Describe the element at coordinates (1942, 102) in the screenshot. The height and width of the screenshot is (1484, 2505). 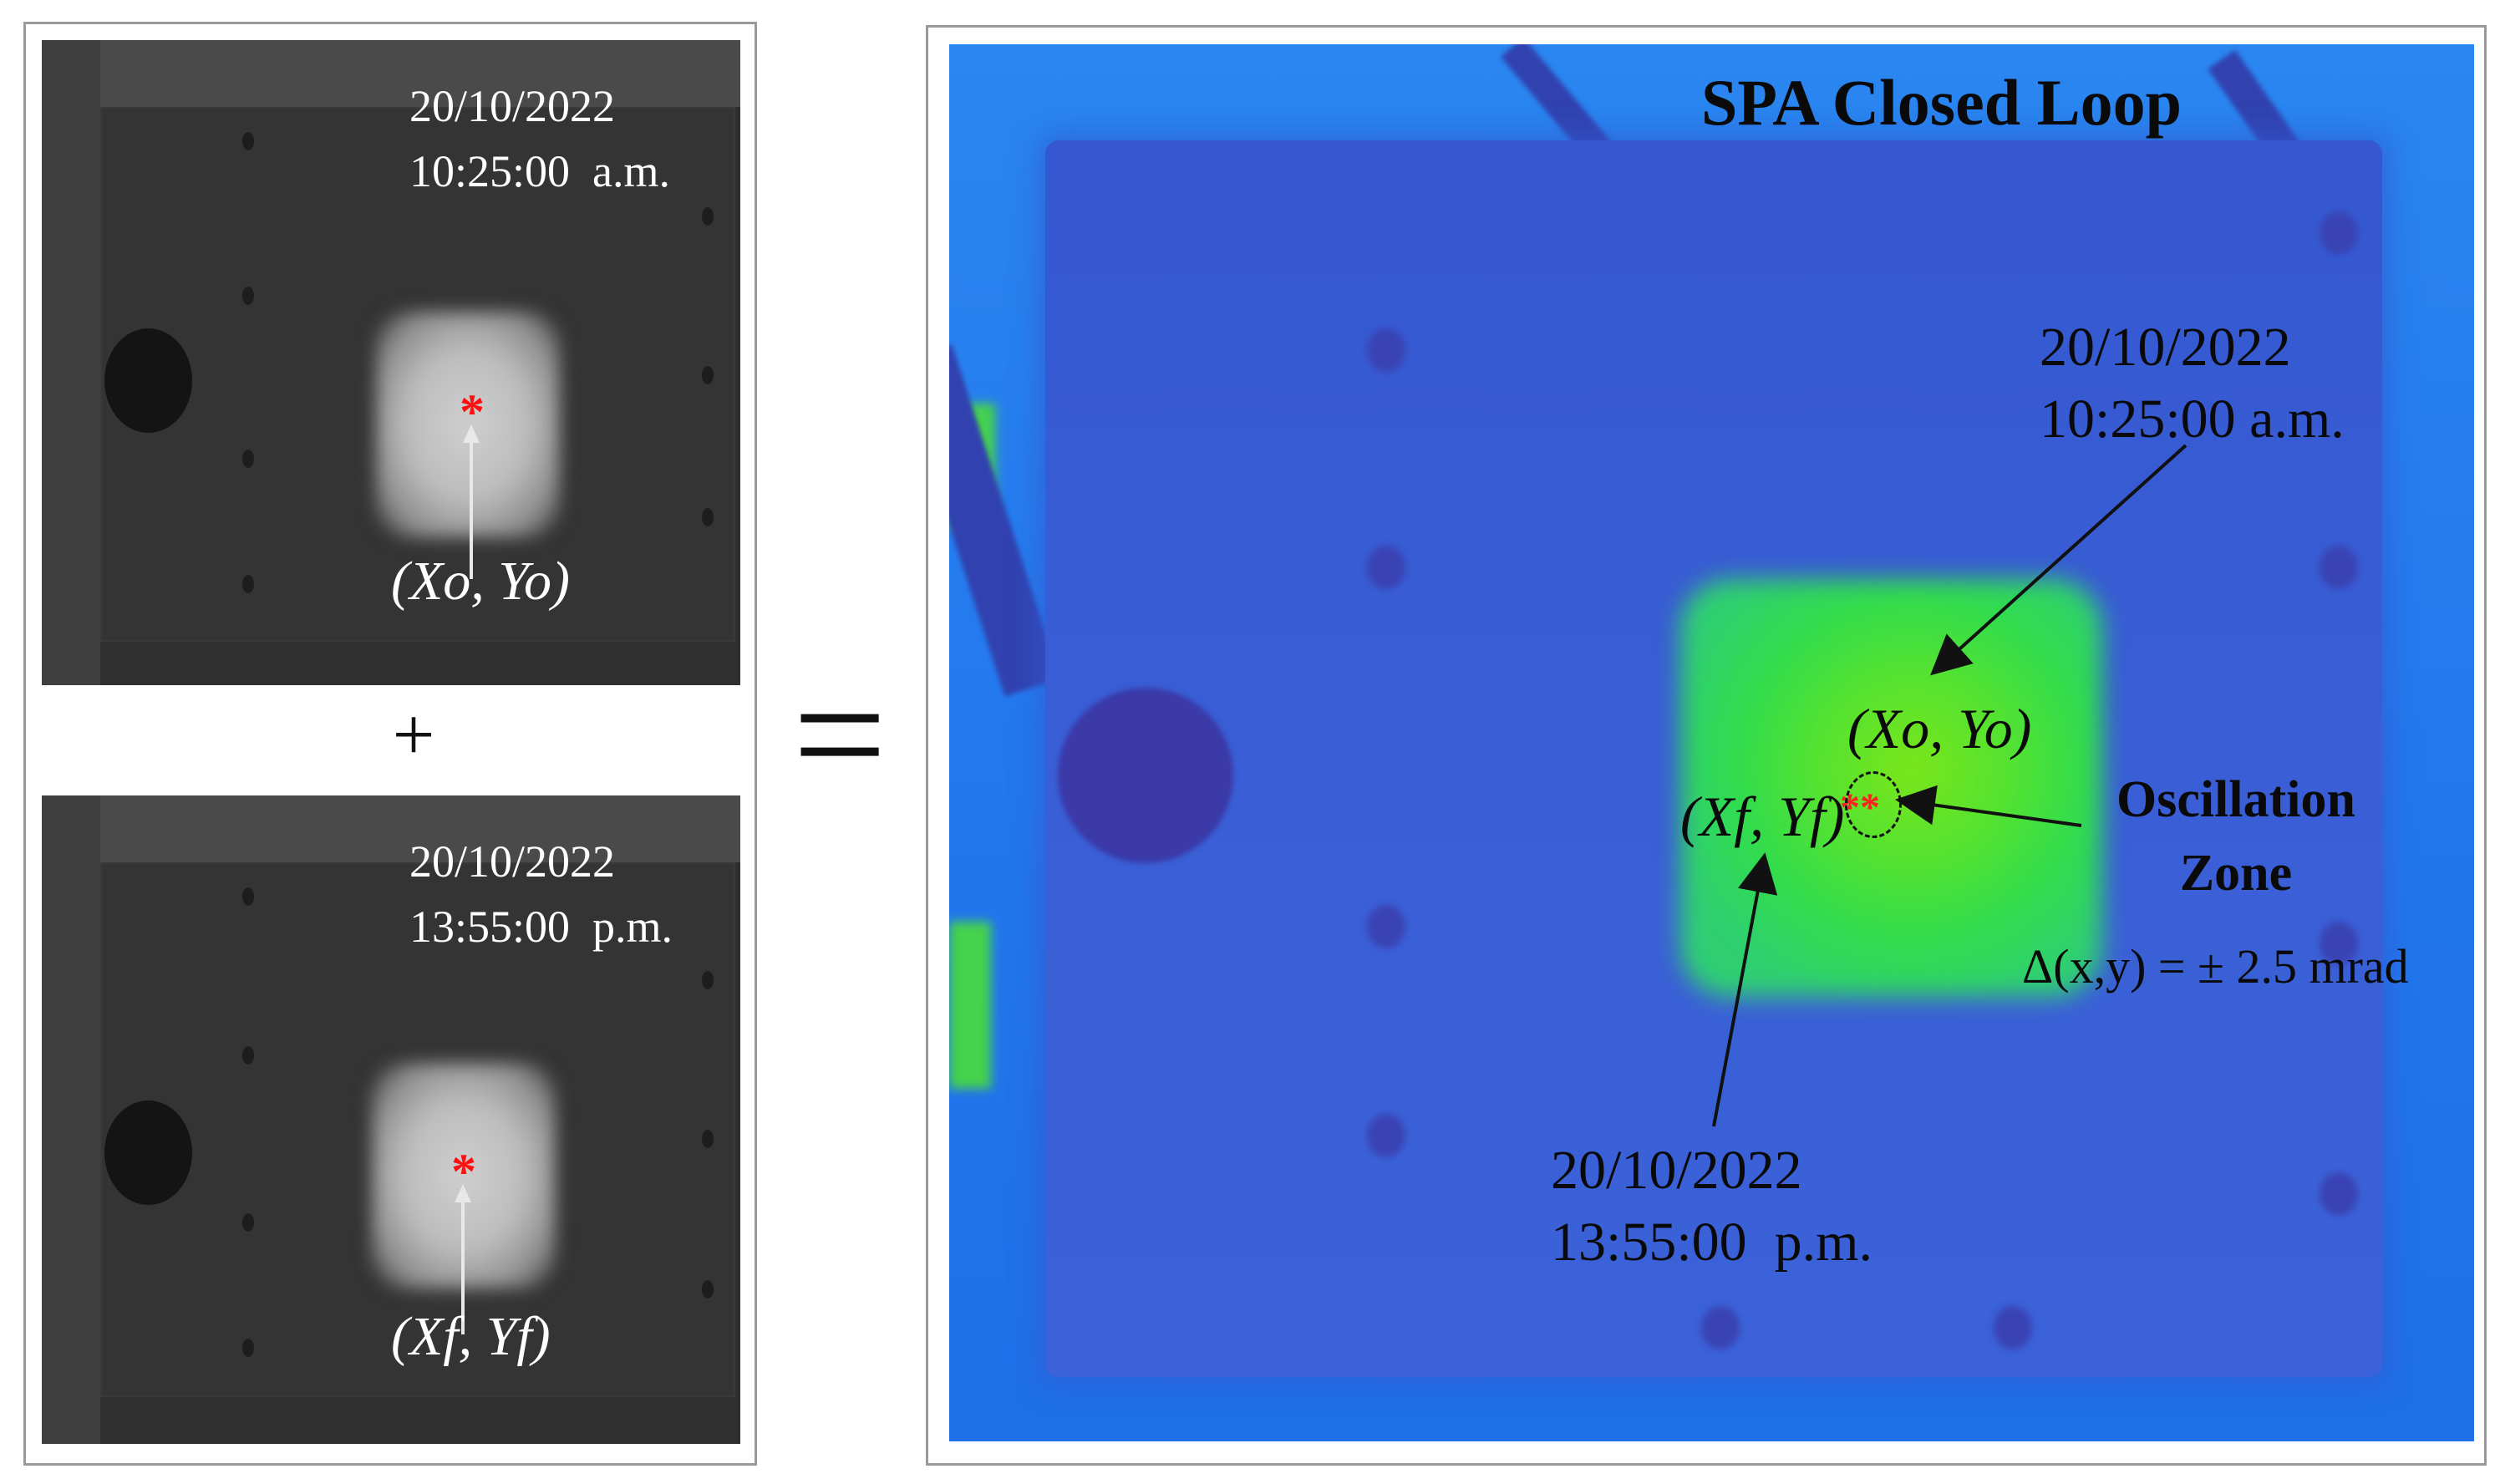
I see `figure-title: SPA Closed Loop` at that location.